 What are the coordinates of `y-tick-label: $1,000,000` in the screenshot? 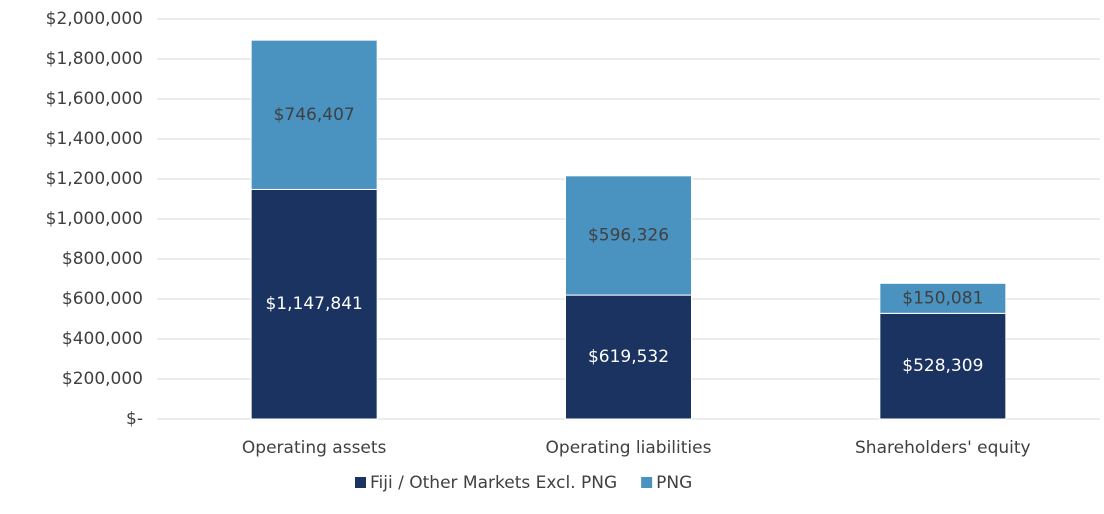 It's located at (94, 219).